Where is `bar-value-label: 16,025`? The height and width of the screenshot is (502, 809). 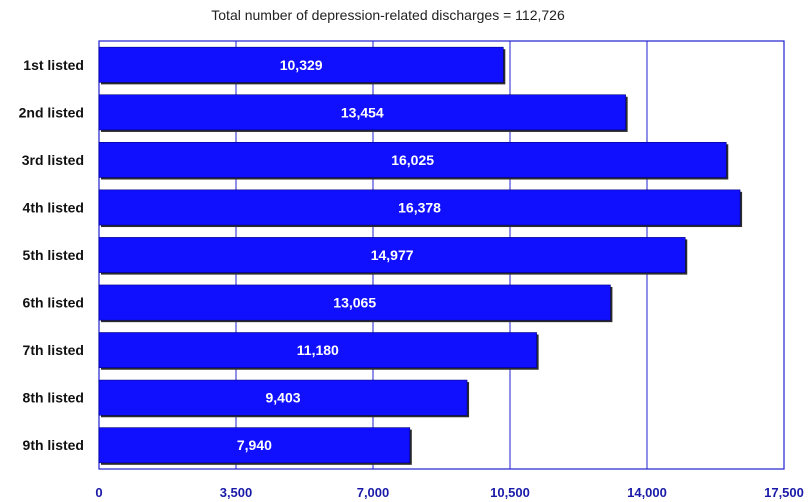
bar-value-label: 16,025 is located at coordinates (412, 160).